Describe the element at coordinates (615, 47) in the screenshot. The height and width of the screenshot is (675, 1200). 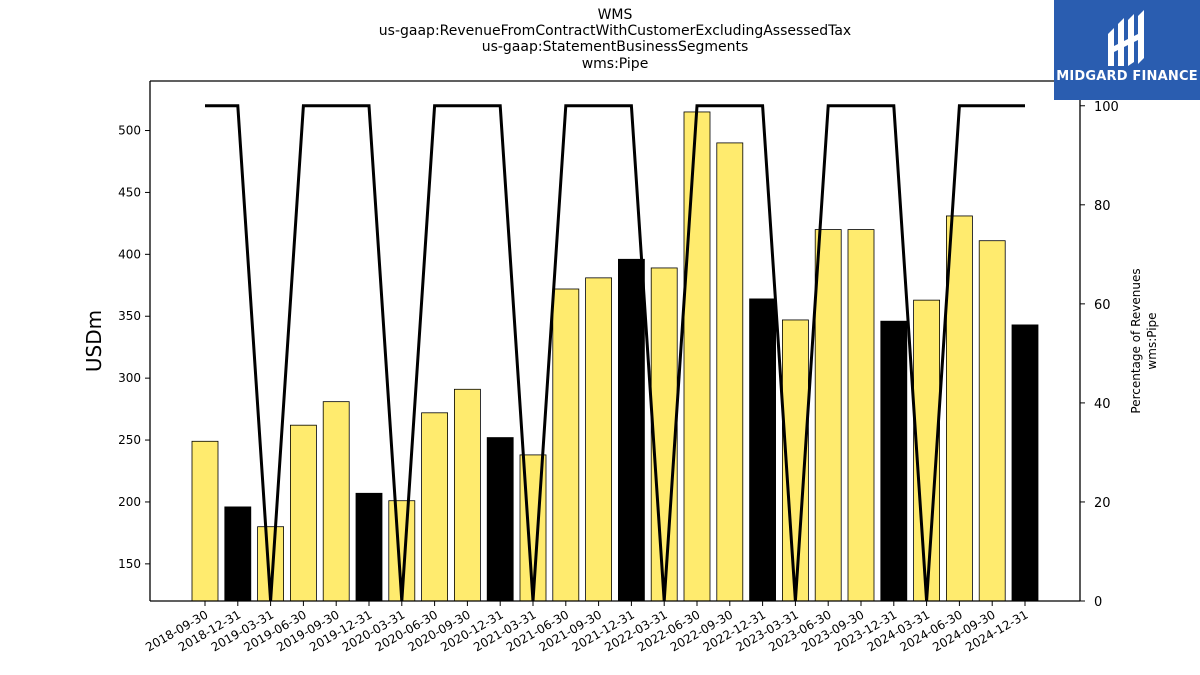
I see `chart-title-line-3: us-gaap:StatementBusinessSegments` at that location.